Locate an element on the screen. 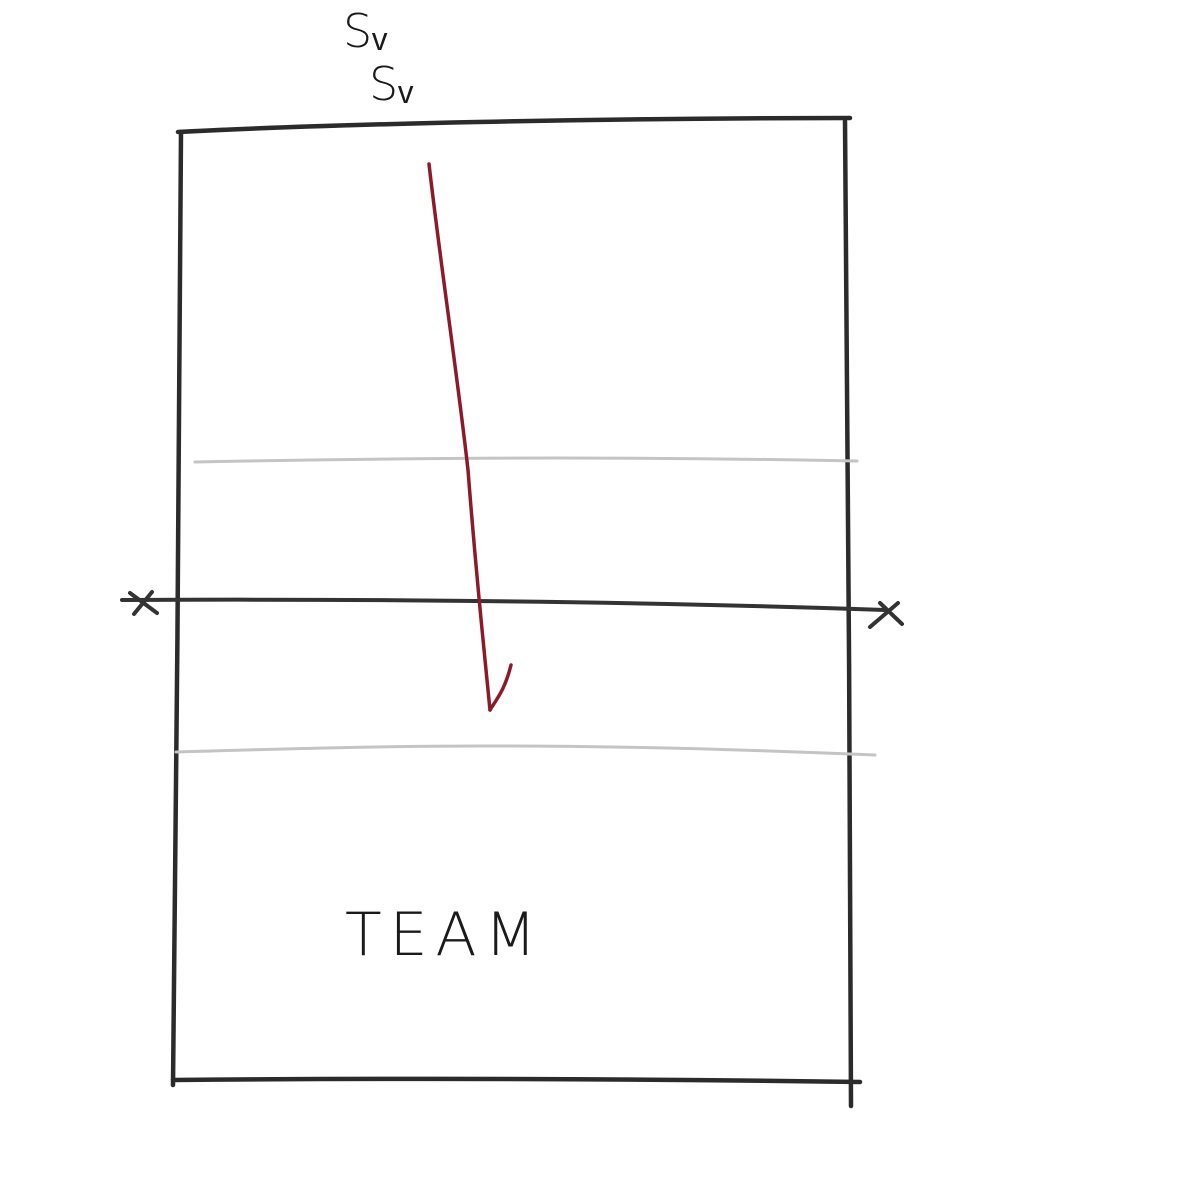 Image resolution: width=1200 pixels, height=1200 pixels. court-top-line is located at coordinates (514, 125).